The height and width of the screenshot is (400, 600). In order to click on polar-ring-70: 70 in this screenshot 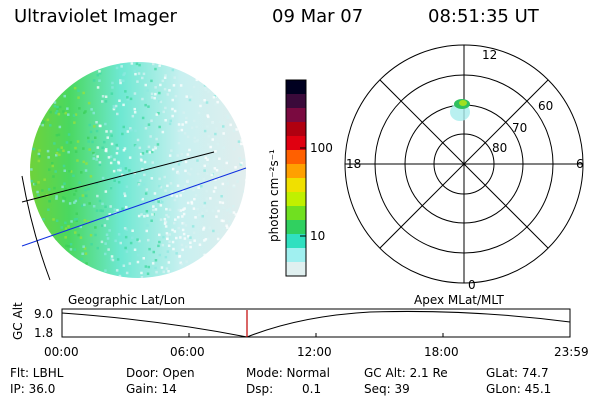, I will do `click(519, 128)`.